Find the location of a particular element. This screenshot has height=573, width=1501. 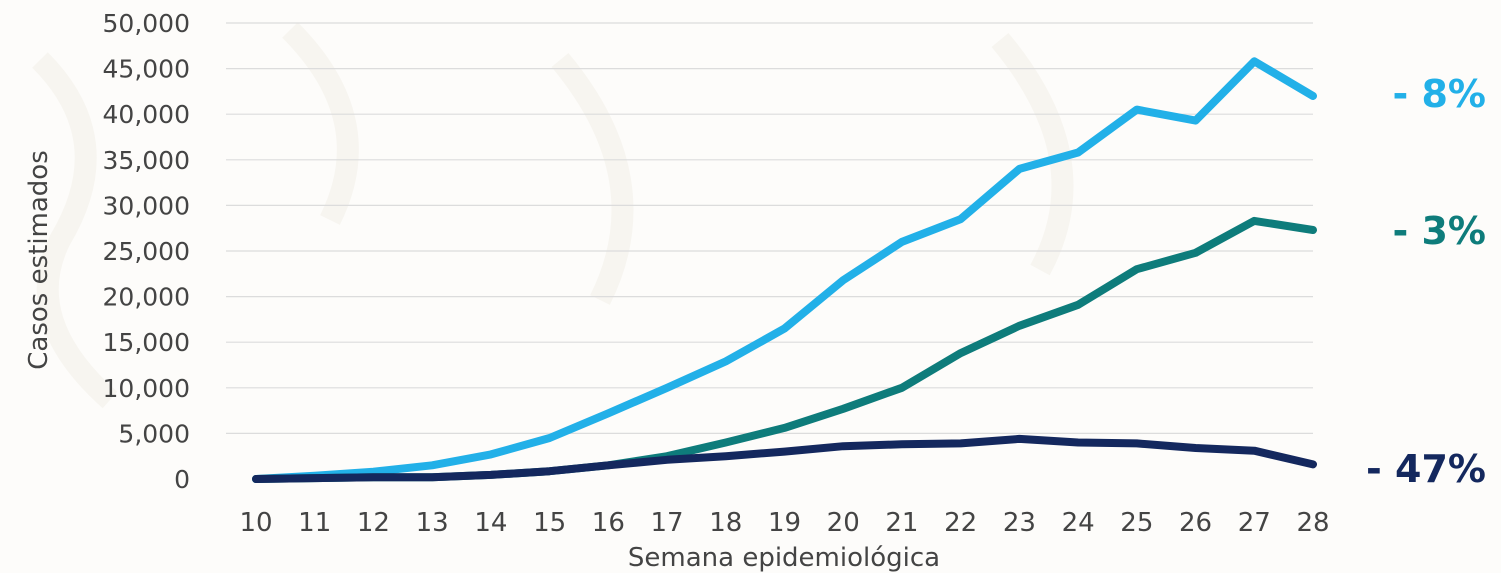

x-tick-label: 17 is located at coordinates (667, 523).